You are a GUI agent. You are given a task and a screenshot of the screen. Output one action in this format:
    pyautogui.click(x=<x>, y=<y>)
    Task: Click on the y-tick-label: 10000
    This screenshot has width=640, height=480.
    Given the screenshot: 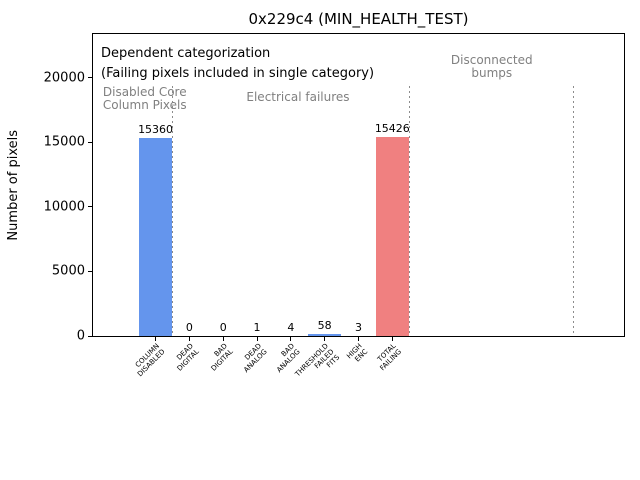 What is the action you would take?
    pyautogui.click(x=64, y=207)
    